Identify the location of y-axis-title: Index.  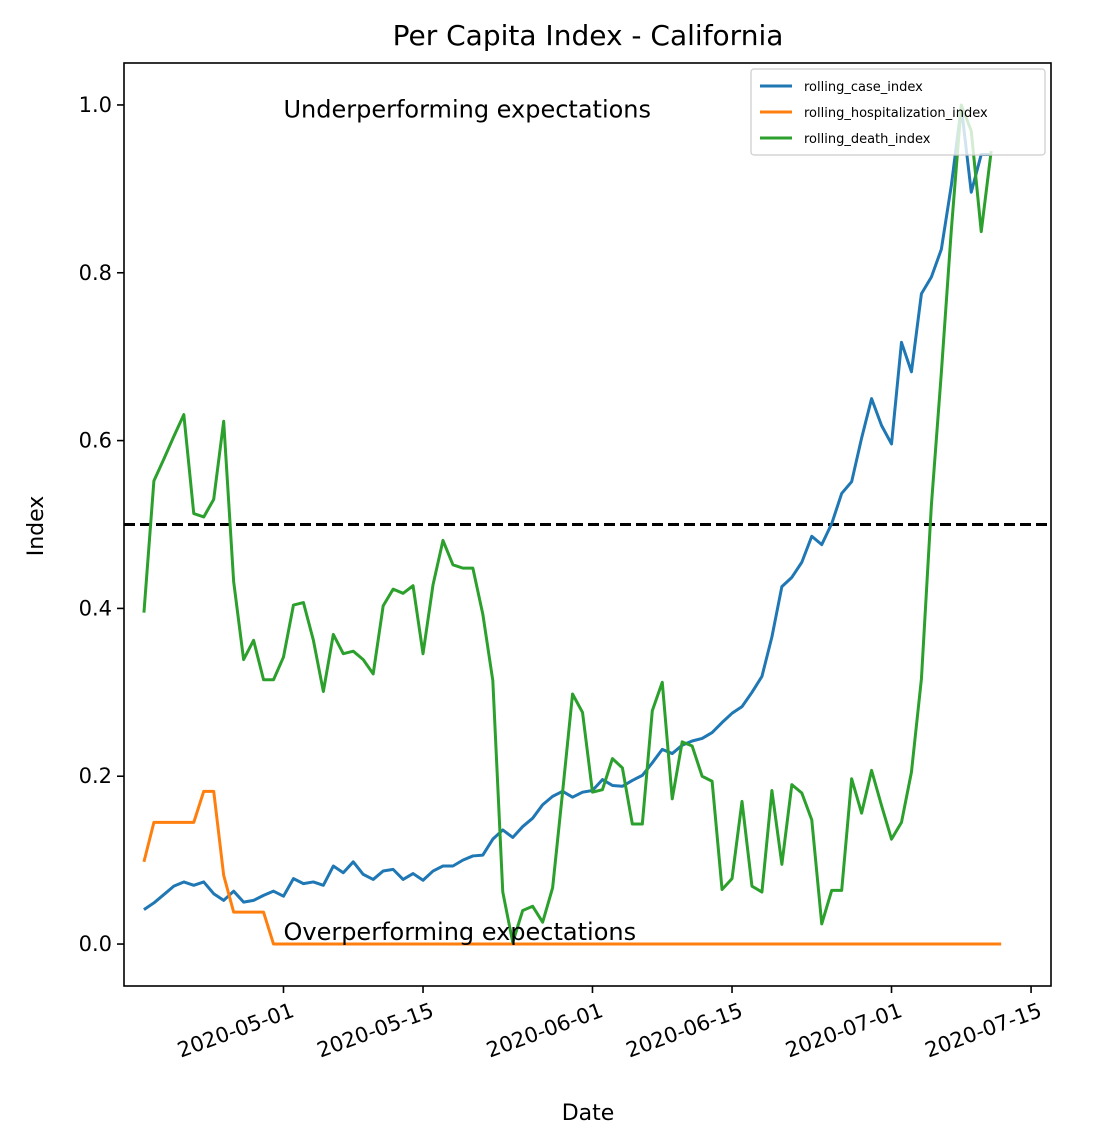
(36, 526).